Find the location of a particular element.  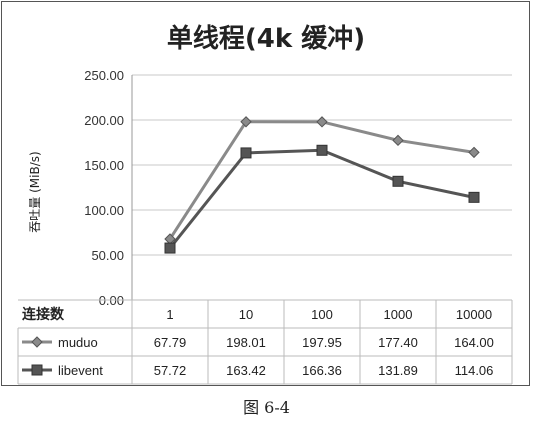

y-tick-label: 150.00 is located at coordinates (104, 165).